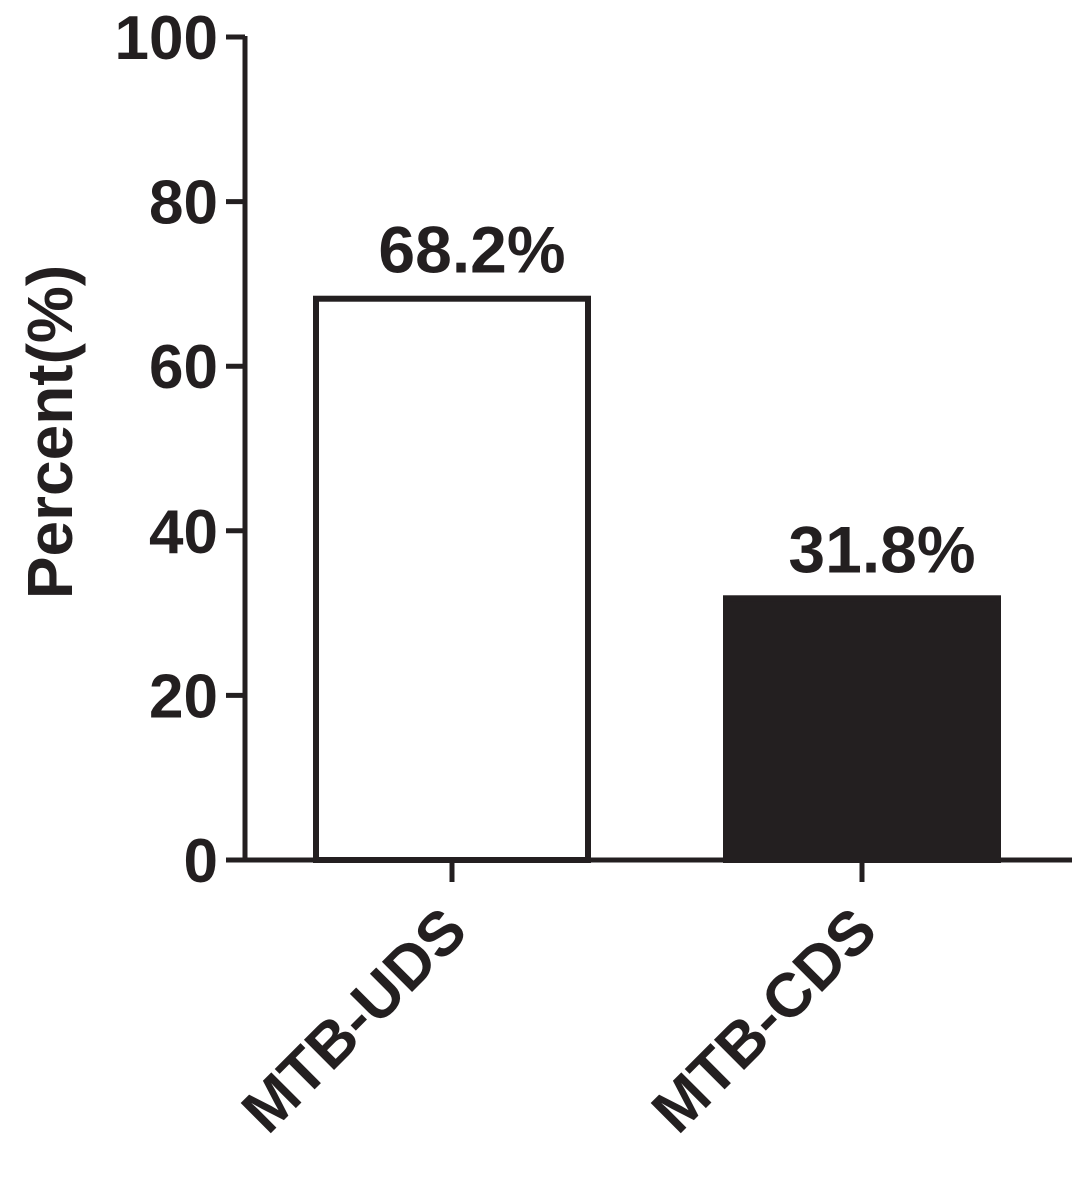  I want to click on y-tick-label: 0, so click(201, 861).